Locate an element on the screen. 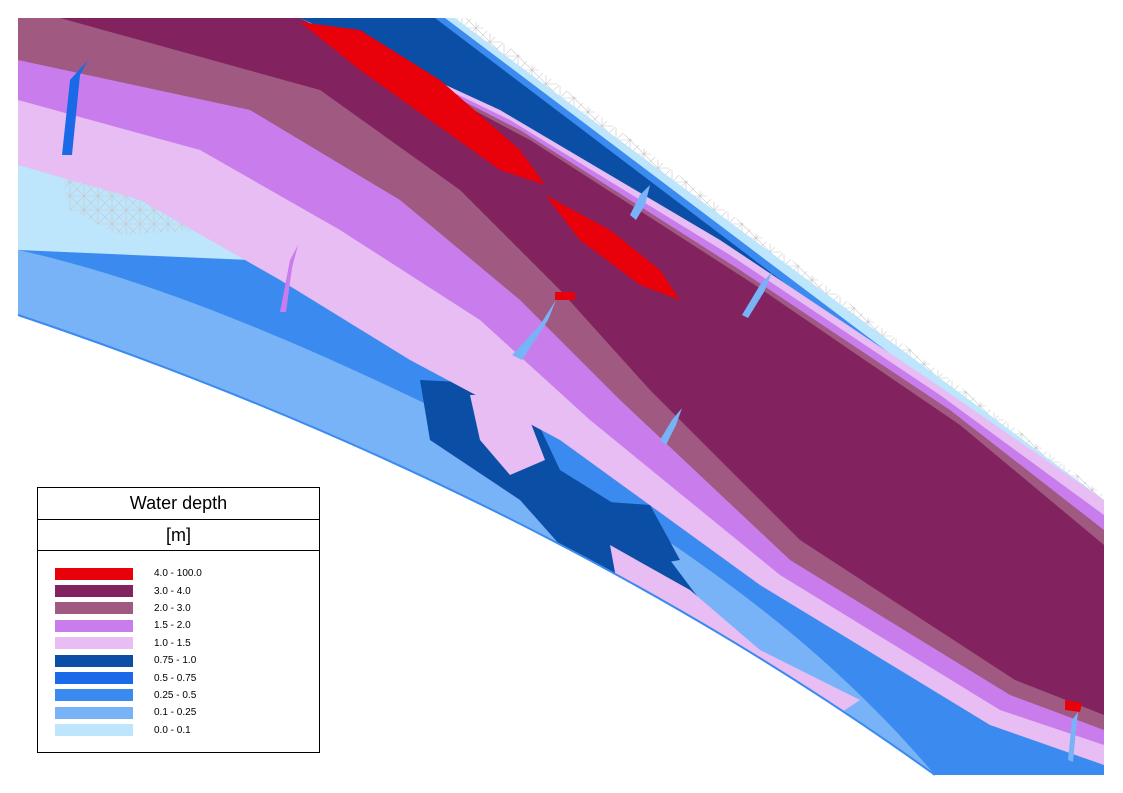  legend-label: 0.75 - 1.0 is located at coordinates (175, 661).